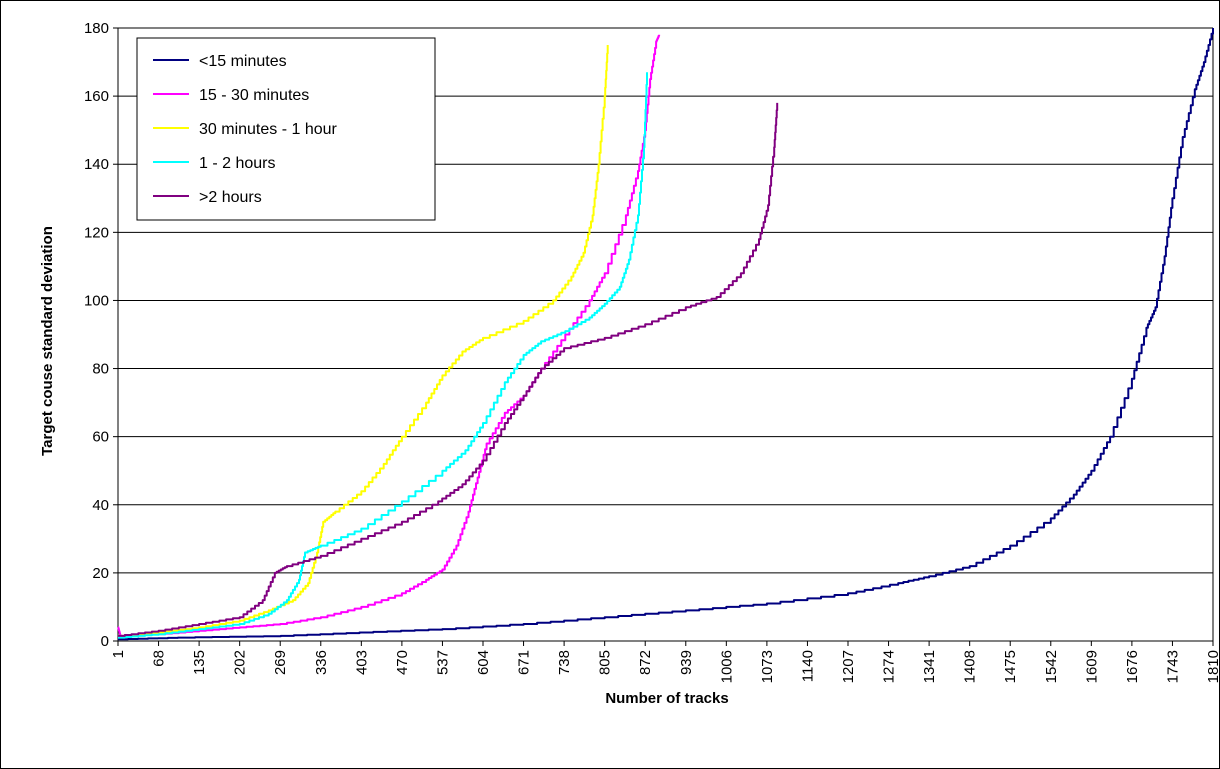  Describe the element at coordinates (100, 573) in the screenshot. I see `y-tick-label: 20` at that location.